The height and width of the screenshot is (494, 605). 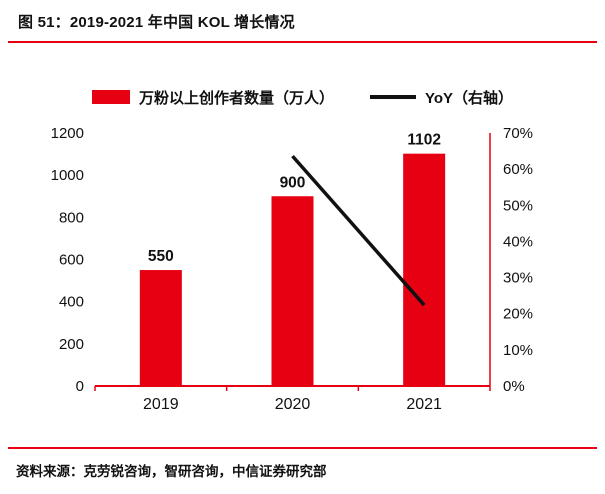 I want to click on bottom-divider, so click(x=302, y=448).